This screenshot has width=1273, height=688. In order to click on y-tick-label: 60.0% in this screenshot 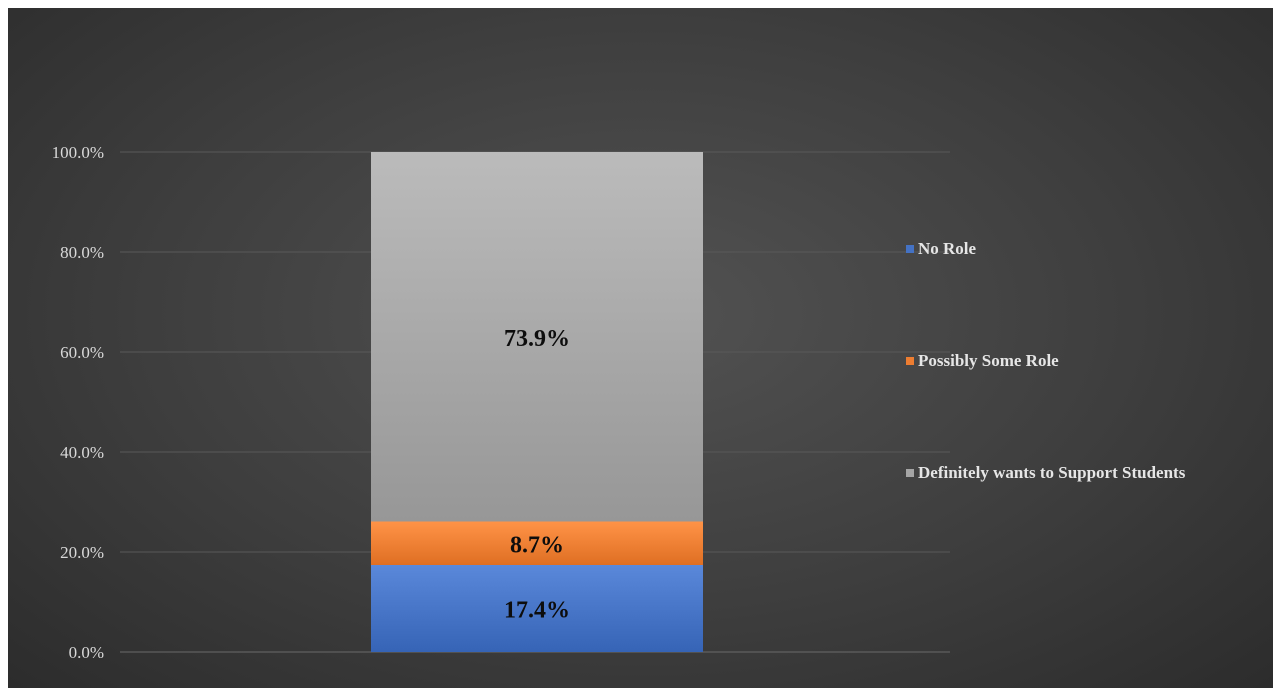, I will do `click(82, 352)`.